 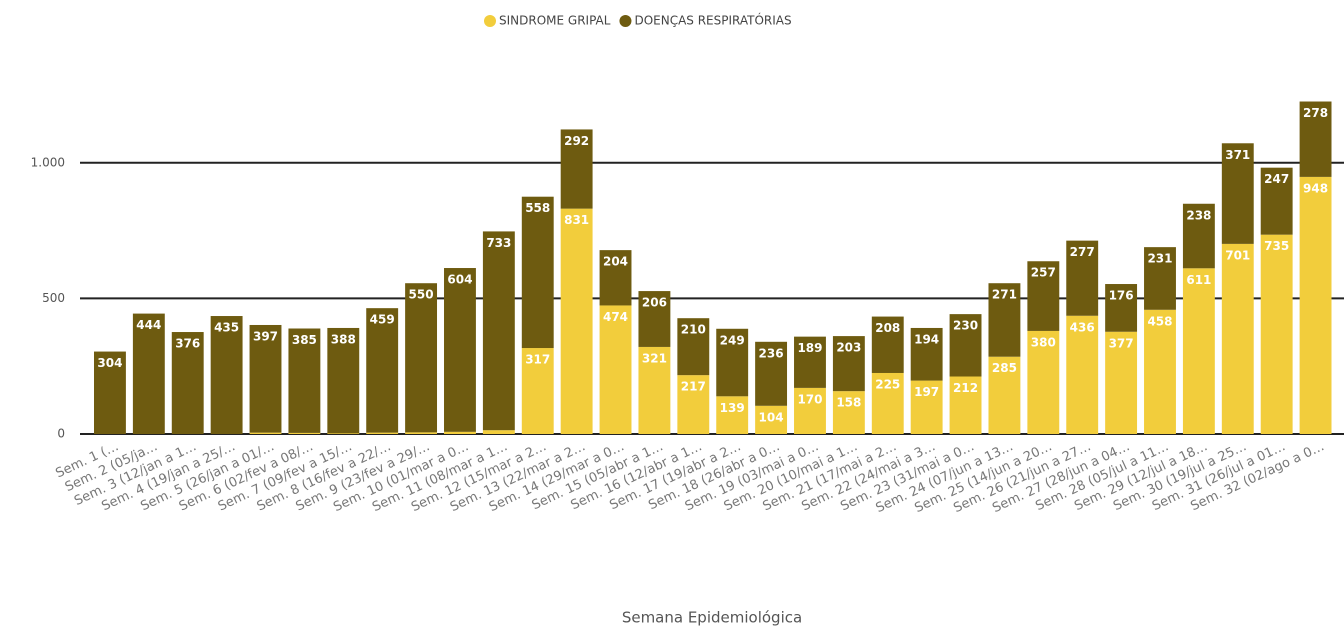 I want to click on data-label: 733, so click(x=498, y=243).